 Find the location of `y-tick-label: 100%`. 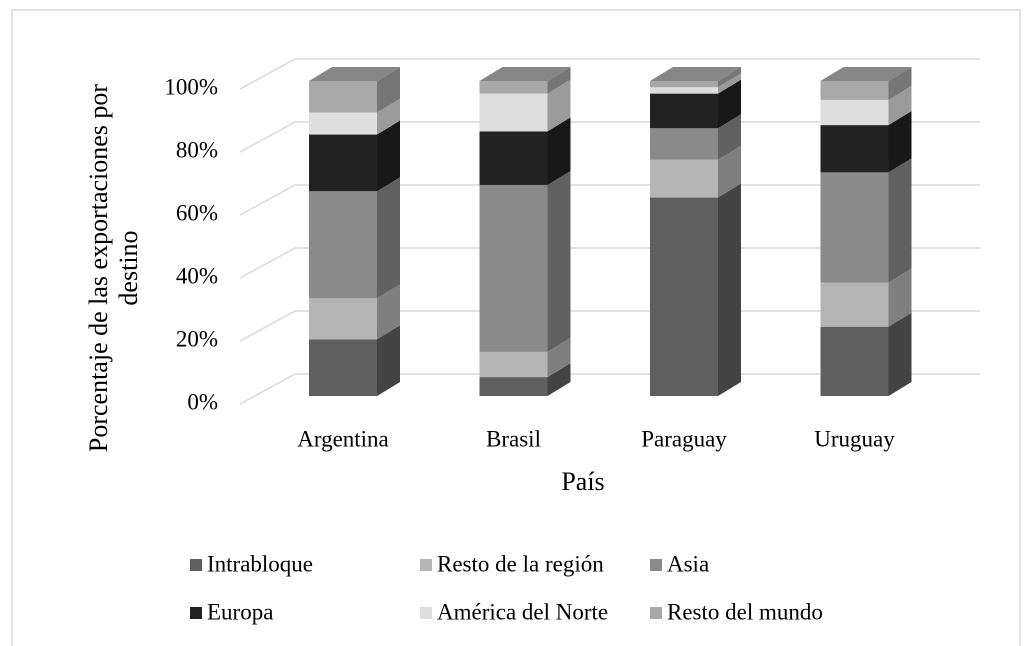

y-tick-label: 100% is located at coordinates (191, 86).